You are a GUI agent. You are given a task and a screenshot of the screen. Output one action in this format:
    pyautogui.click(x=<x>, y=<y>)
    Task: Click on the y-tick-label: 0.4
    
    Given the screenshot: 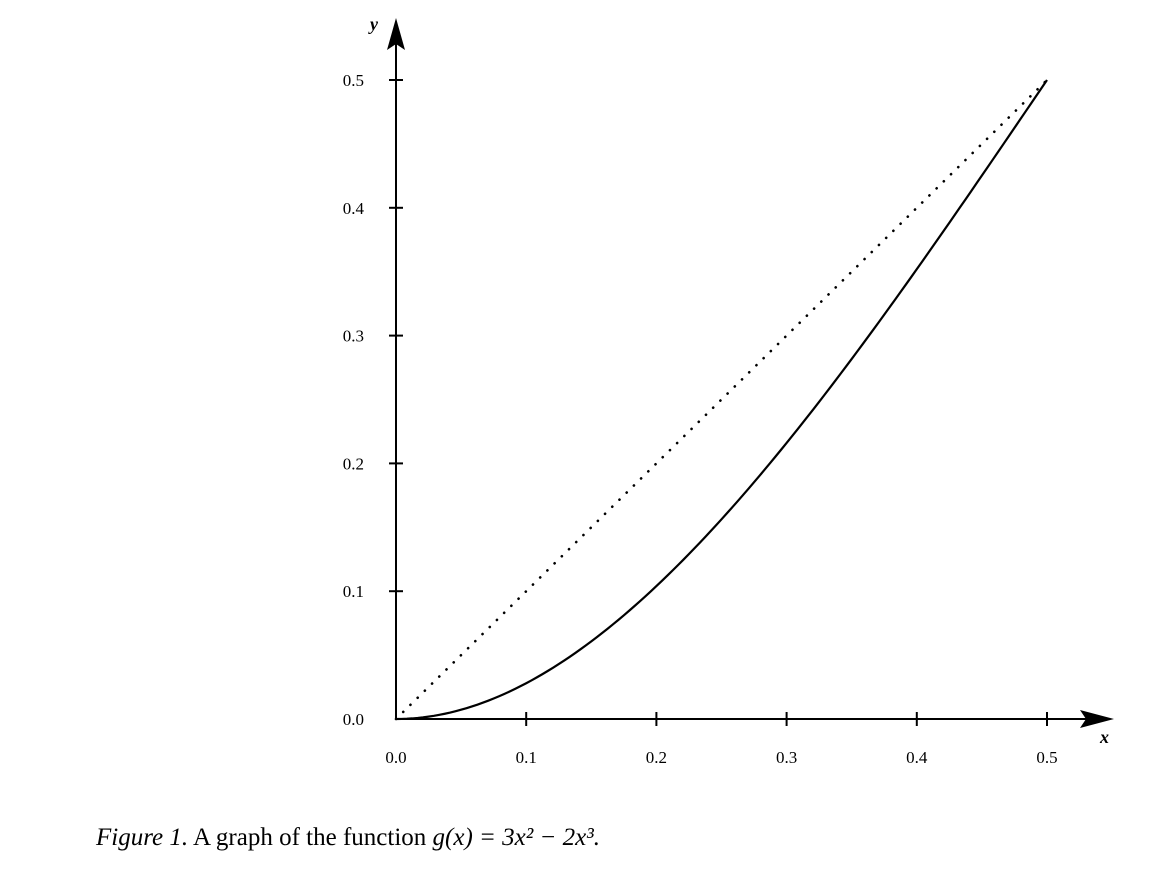 What is the action you would take?
    pyautogui.click(x=354, y=208)
    